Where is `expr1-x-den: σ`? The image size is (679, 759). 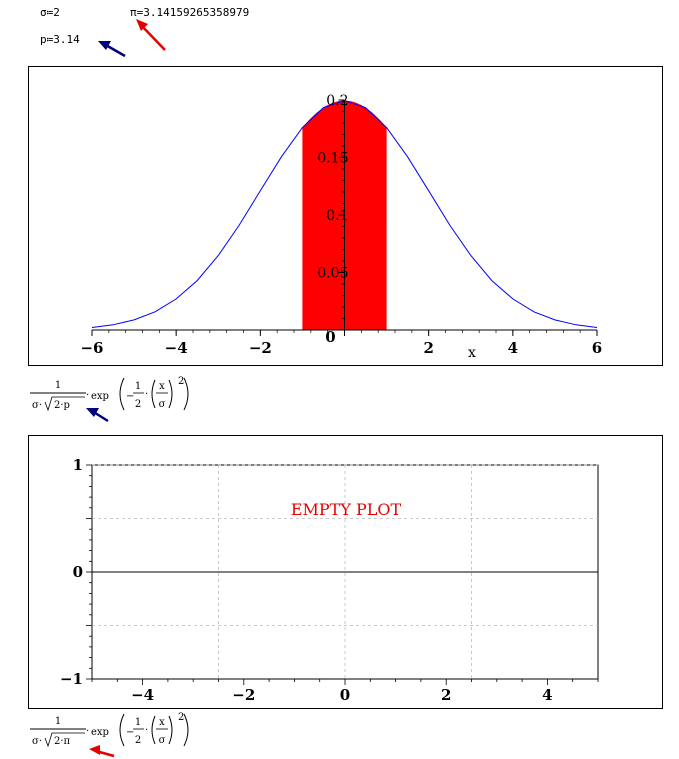 expr1-x-den: σ is located at coordinates (162, 404).